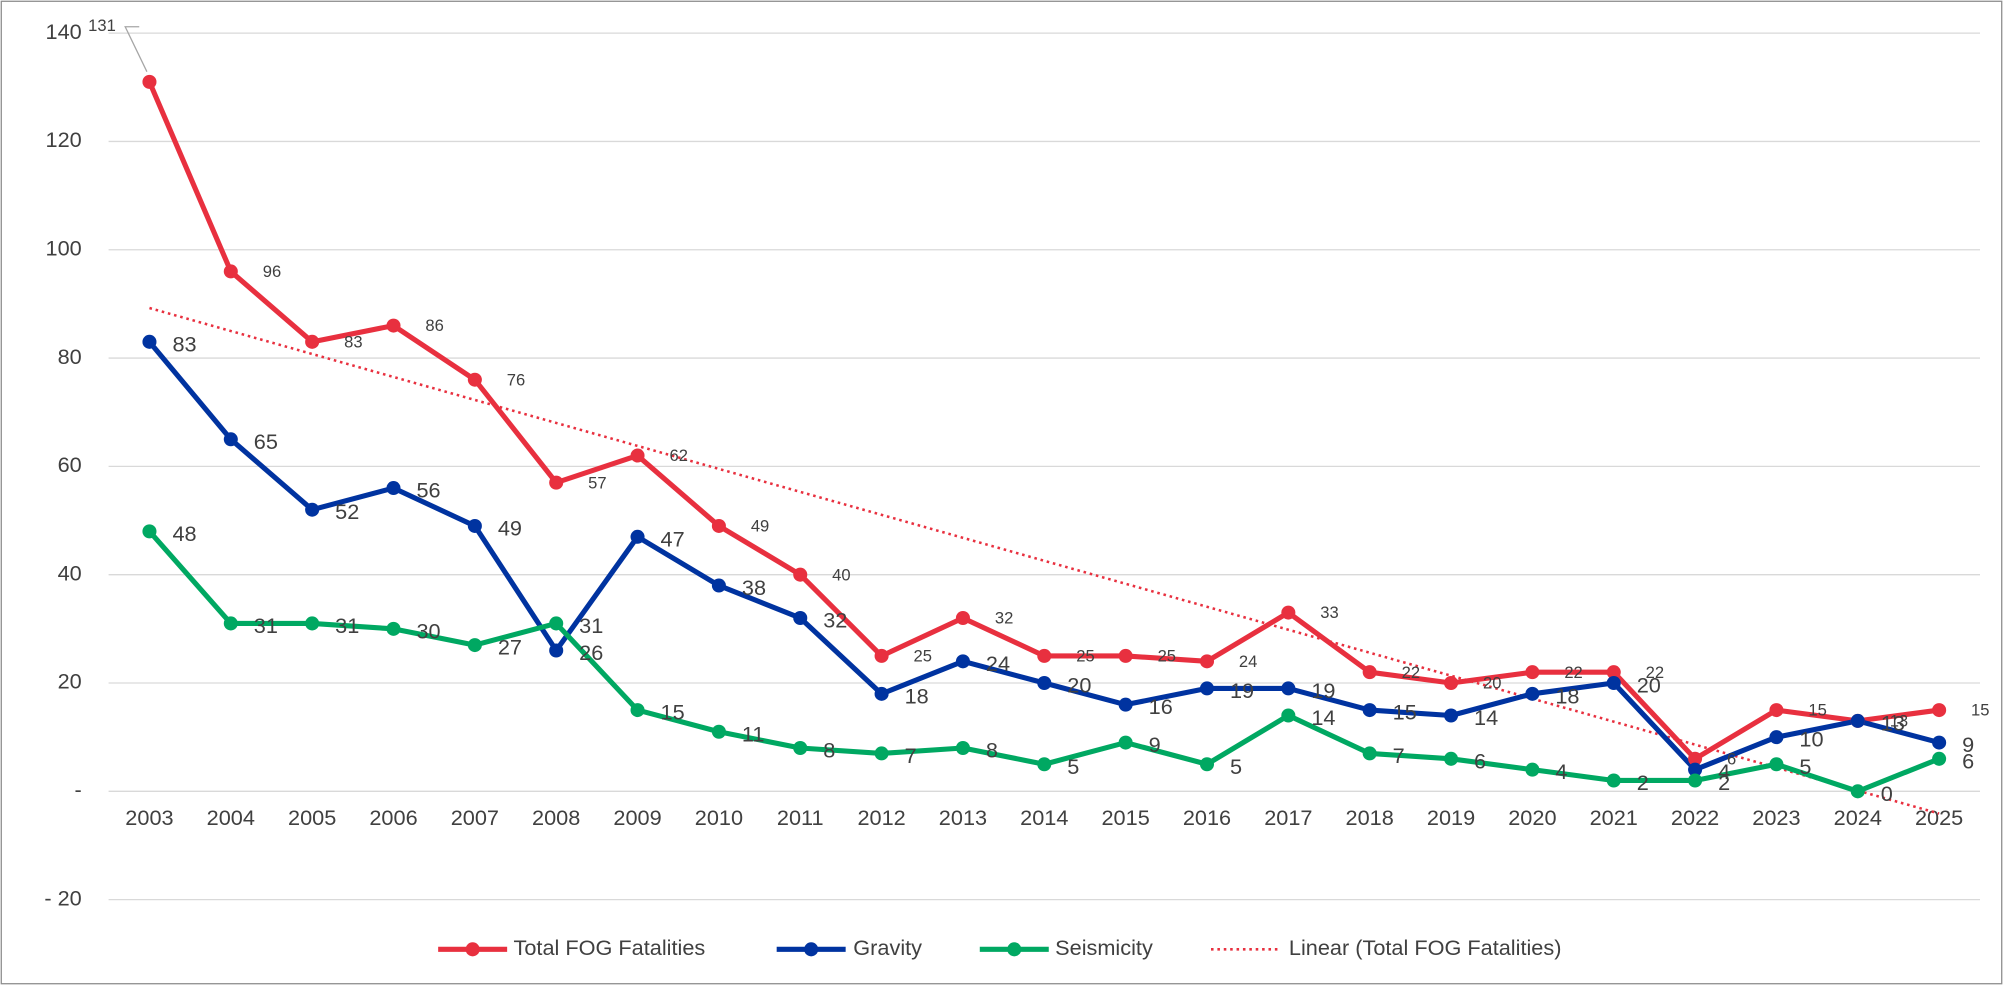  What do you see at coordinates (591, 652) in the screenshot?
I see `data-label: 26` at bounding box center [591, 652].